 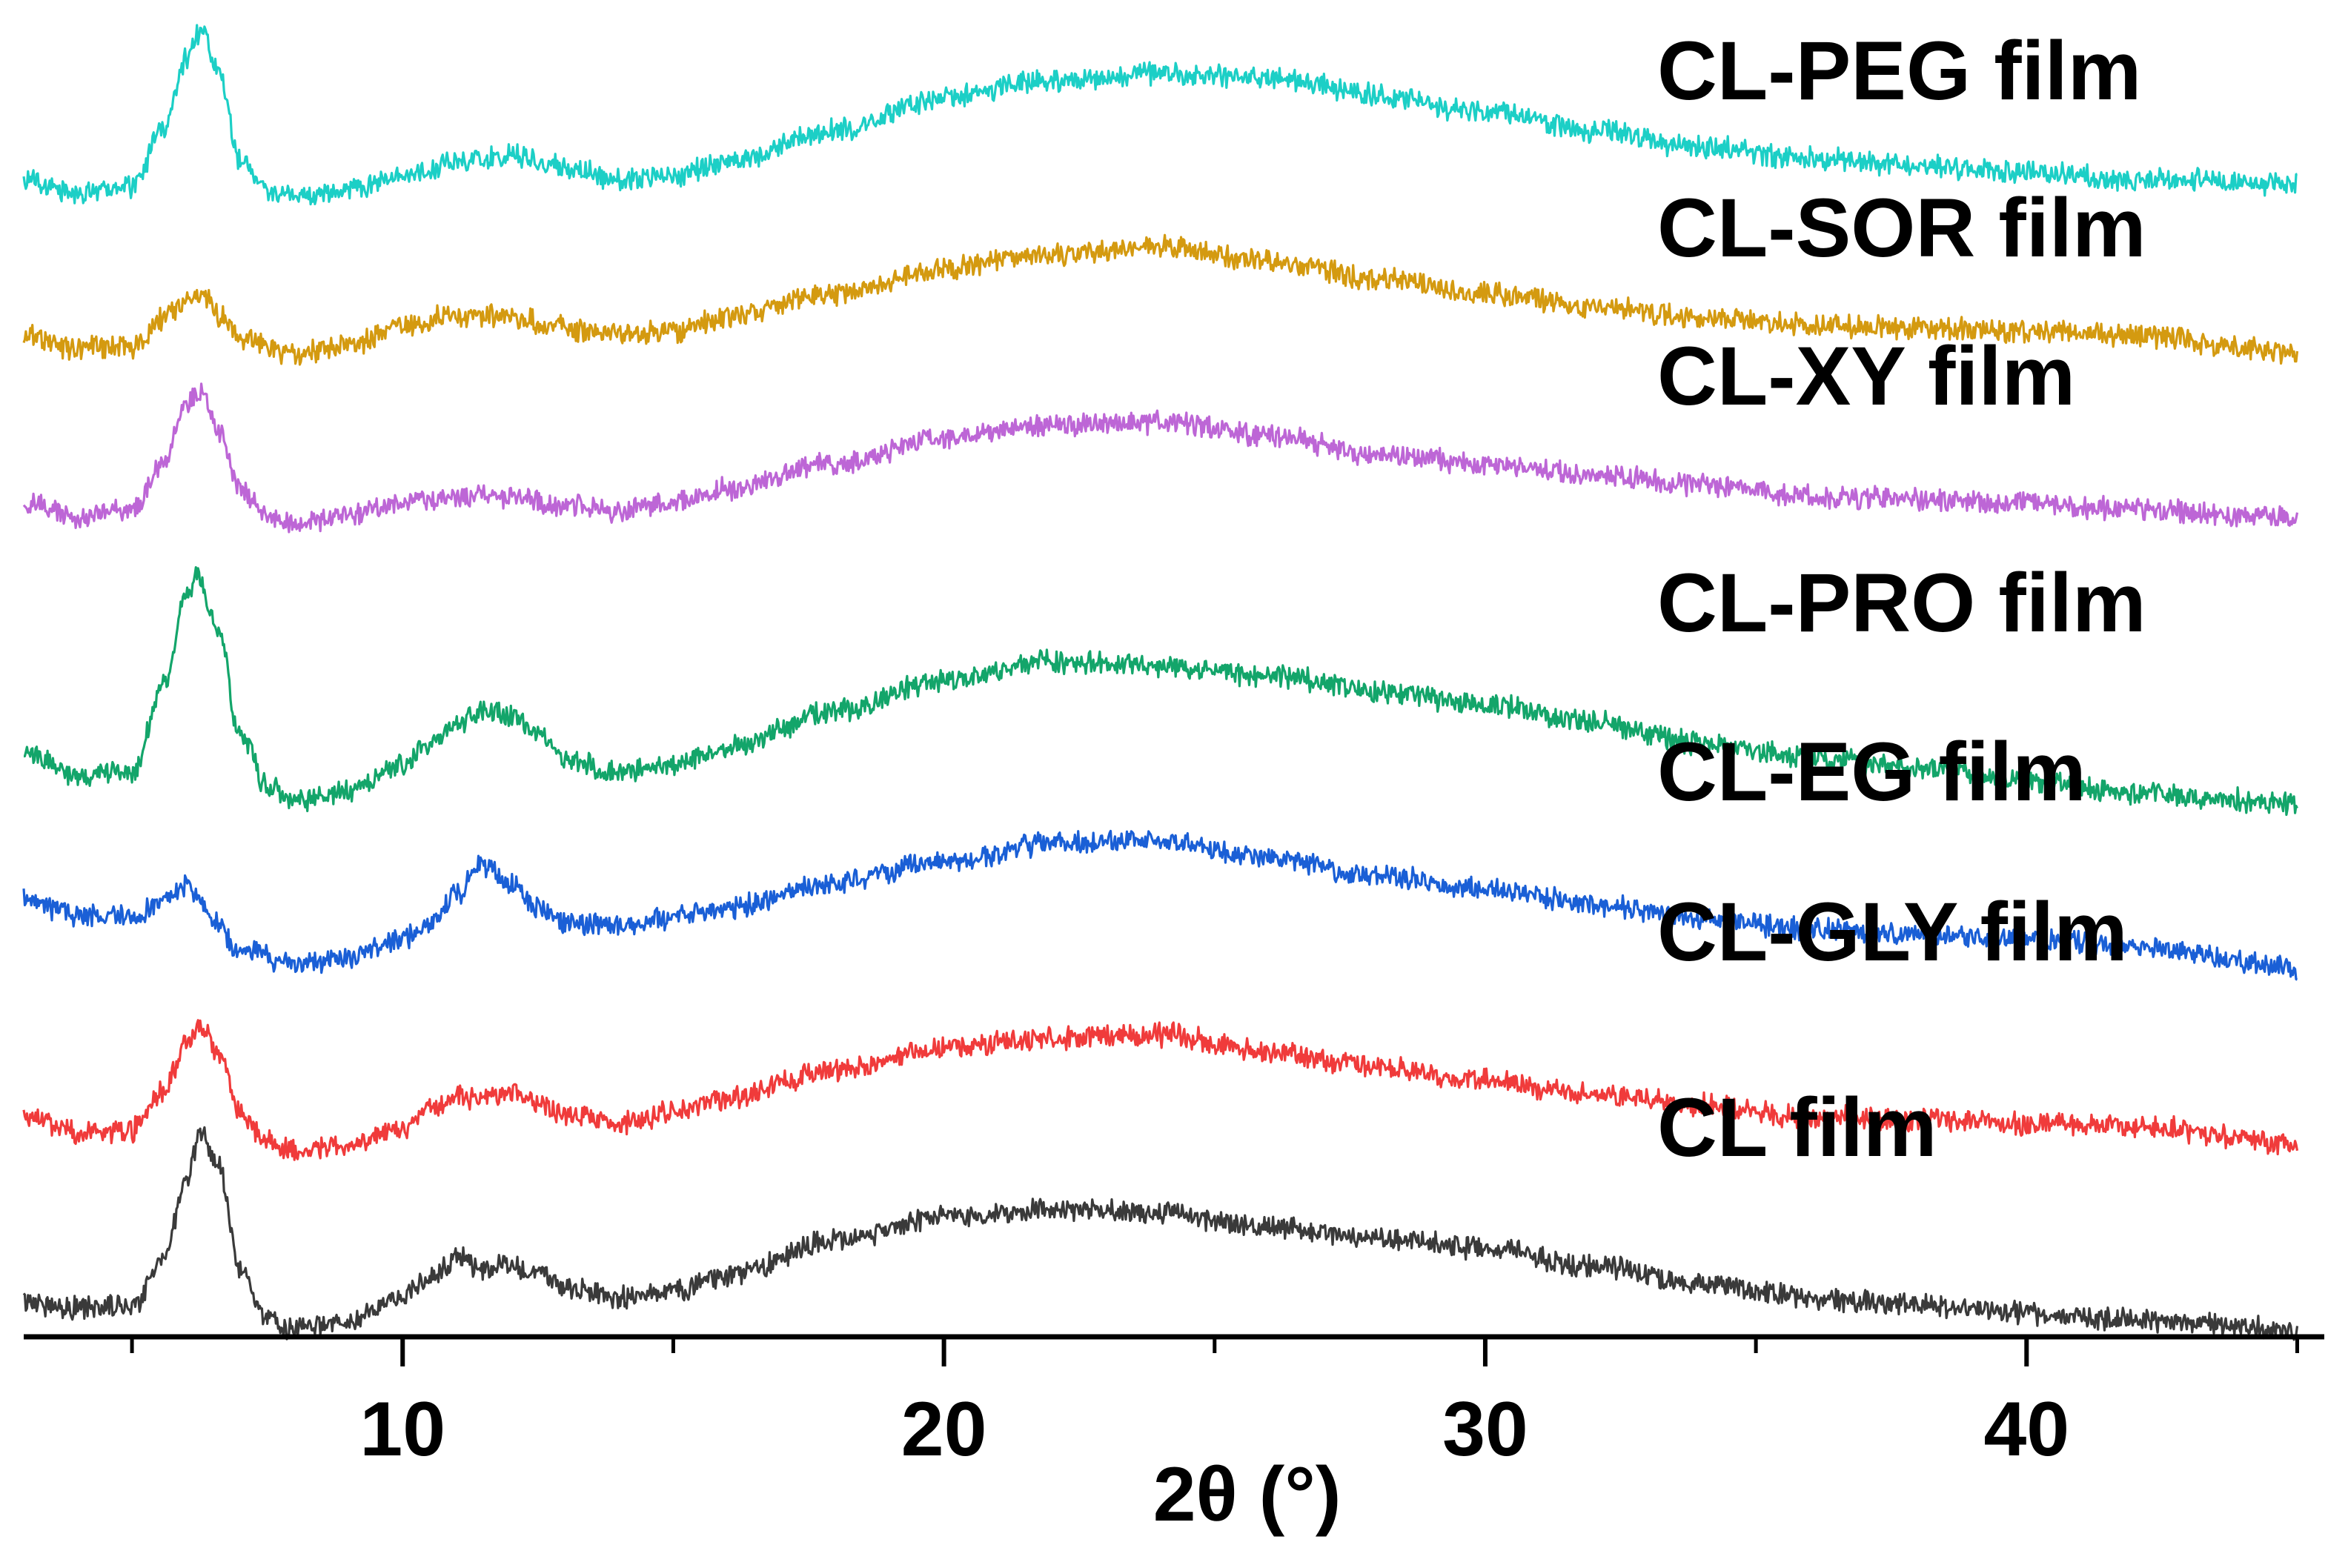 I want to click on x-tick-label: 10, so click(x=402, y=1429).